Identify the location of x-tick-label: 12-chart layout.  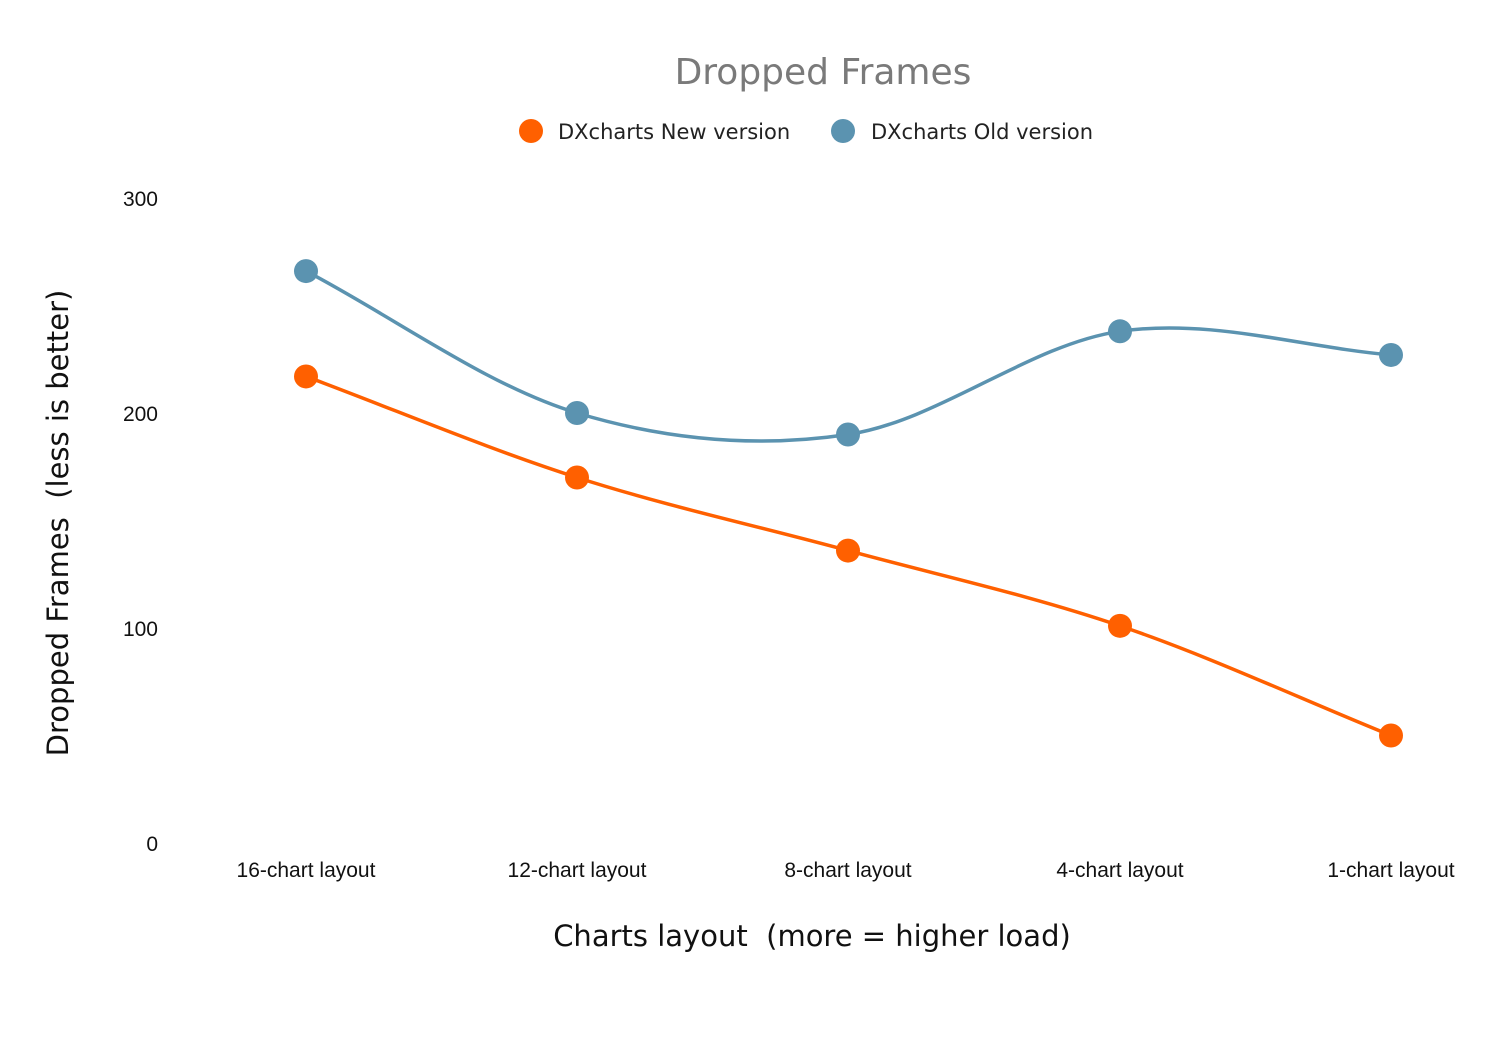
(577, 870).